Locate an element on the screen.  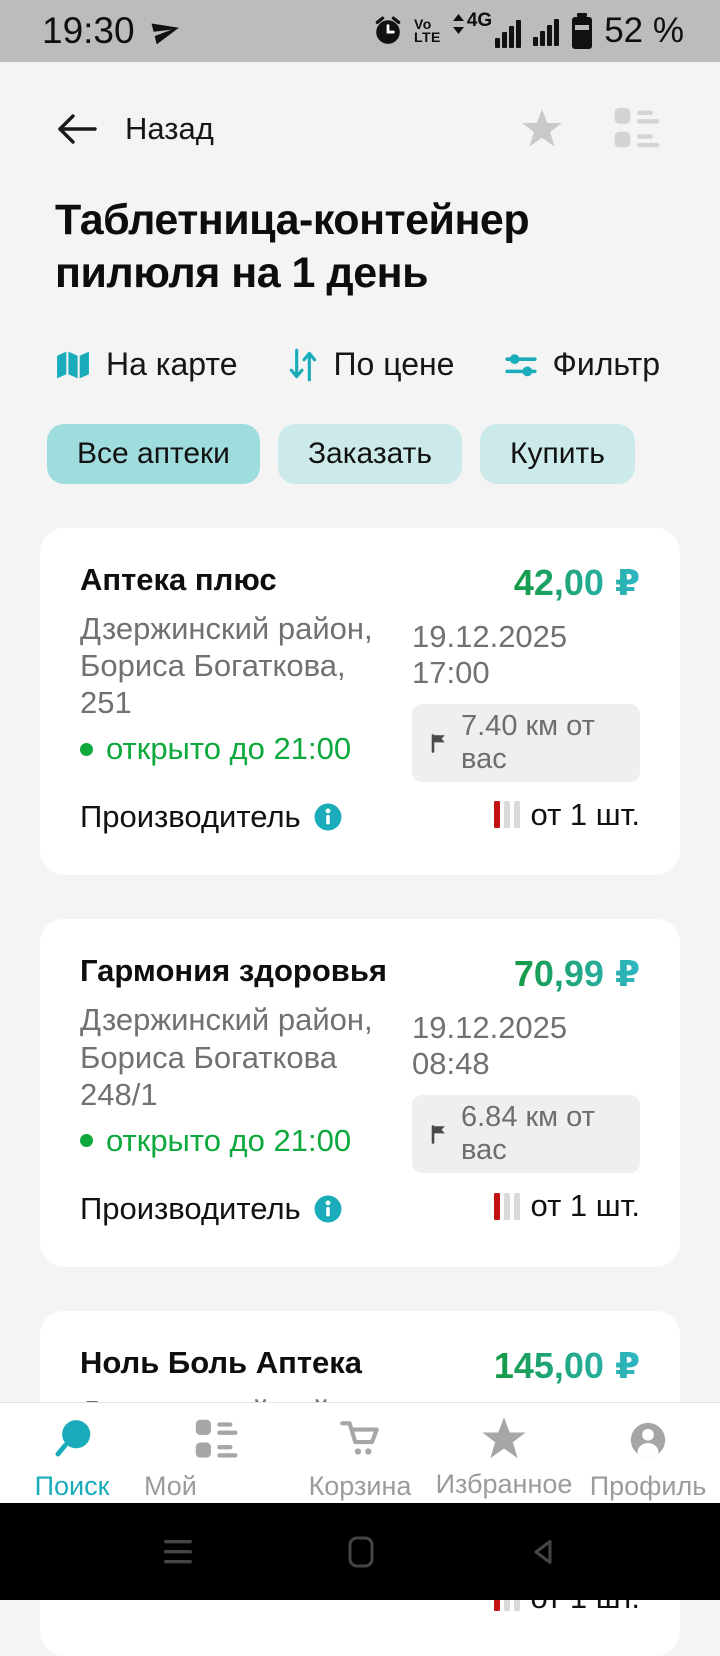
price: 70,99 ₽ is located at coordinates (577, 974).